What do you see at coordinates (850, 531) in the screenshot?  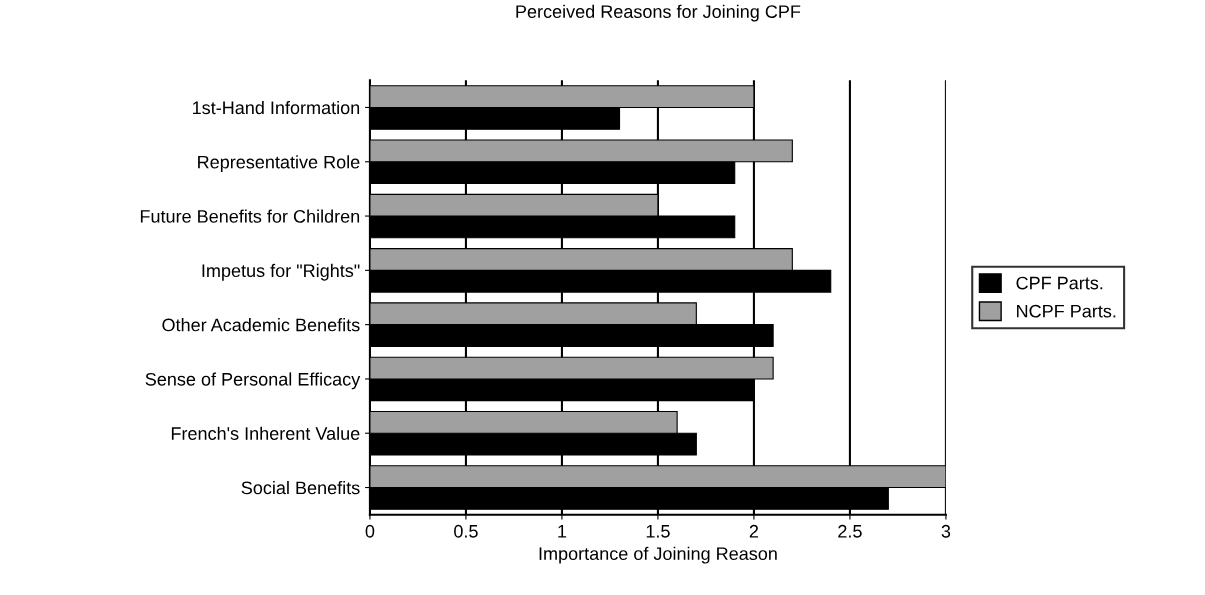 I see `x-tick-label: 2.5` at bounding box center [850, 531].